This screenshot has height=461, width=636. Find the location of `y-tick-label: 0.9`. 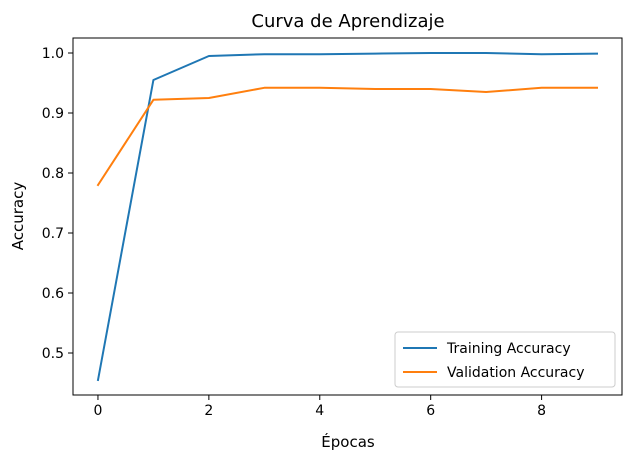

y-tick-label: 0.9 is located at coordinates (53, 114).